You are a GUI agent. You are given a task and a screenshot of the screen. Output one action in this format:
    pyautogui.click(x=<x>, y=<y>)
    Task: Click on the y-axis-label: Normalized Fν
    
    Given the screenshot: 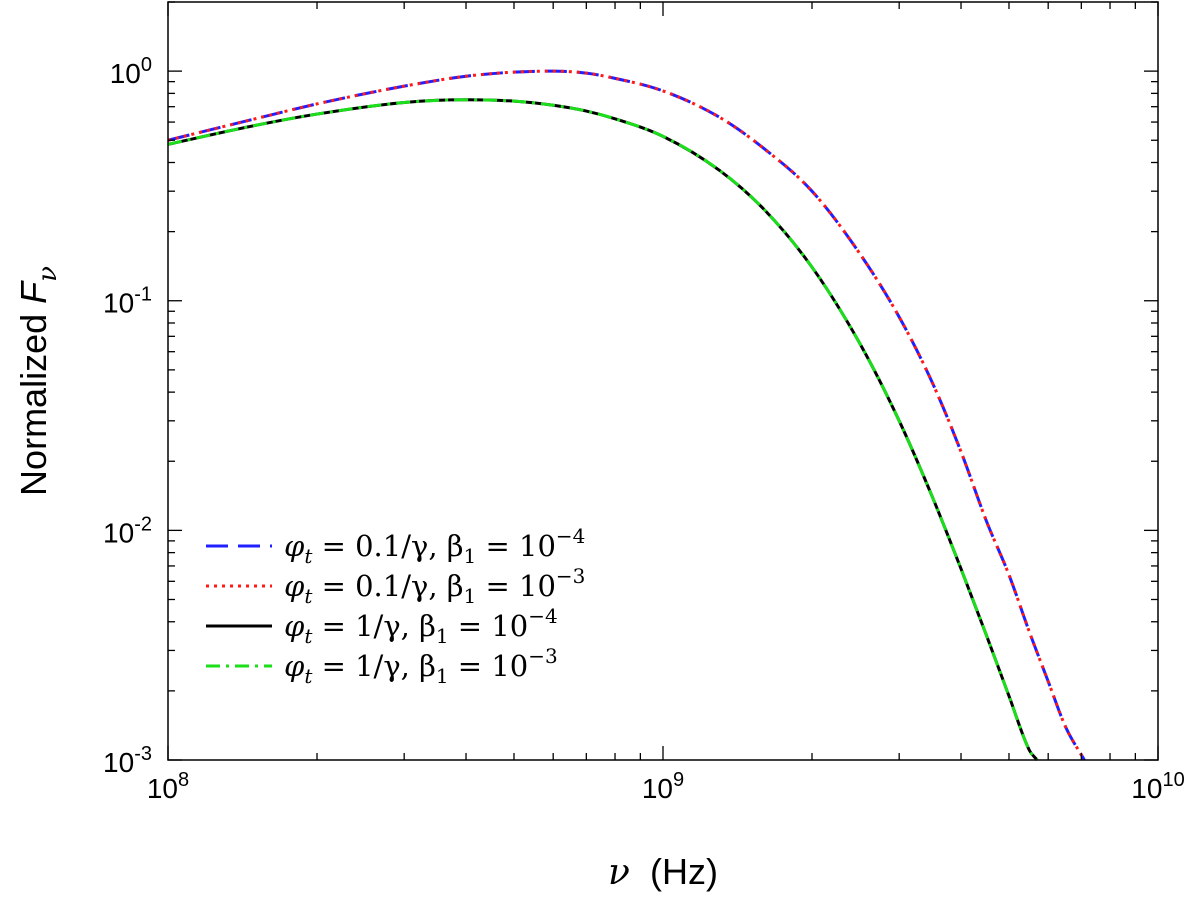 What is the action you would take?
    pyautogui.click(x=38, y=381)
    